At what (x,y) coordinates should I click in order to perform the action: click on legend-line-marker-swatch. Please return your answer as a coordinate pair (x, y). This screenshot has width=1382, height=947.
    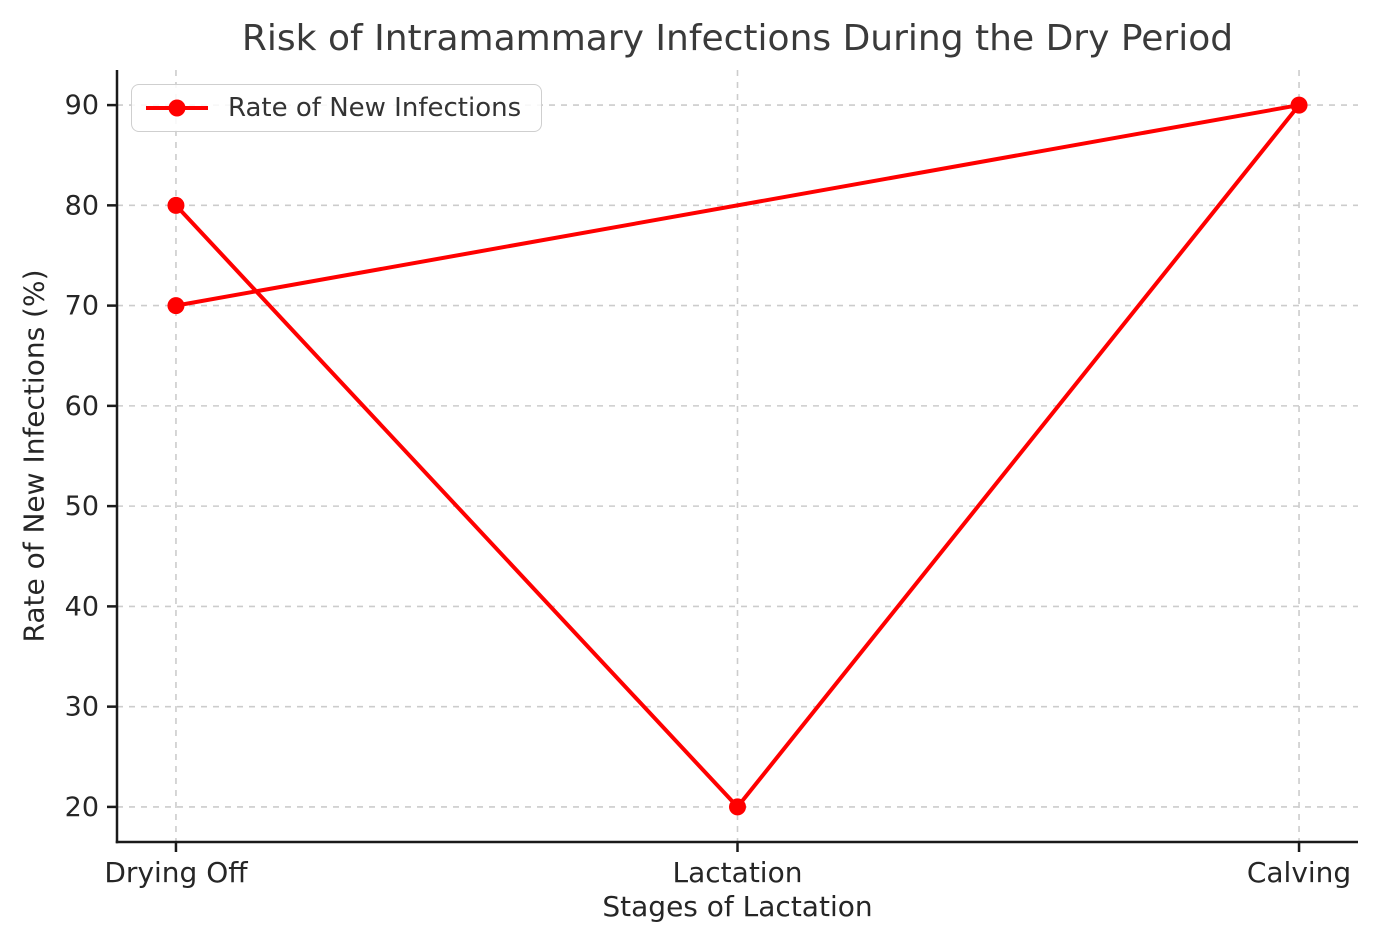
    Looking at the image, I should click on (177, 108).